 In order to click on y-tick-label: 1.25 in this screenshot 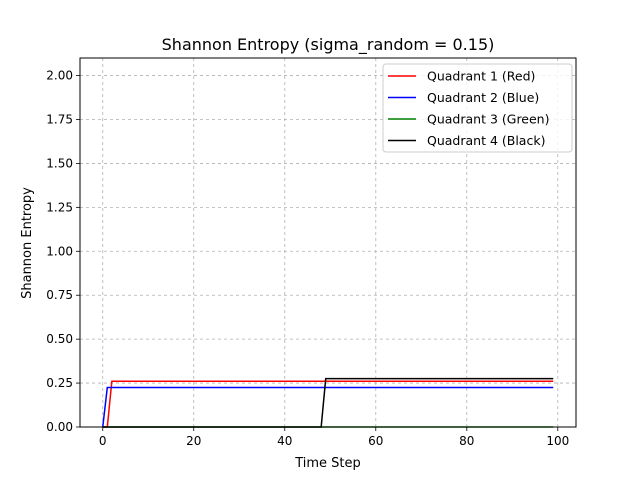, I will do `click(59, 207)`.